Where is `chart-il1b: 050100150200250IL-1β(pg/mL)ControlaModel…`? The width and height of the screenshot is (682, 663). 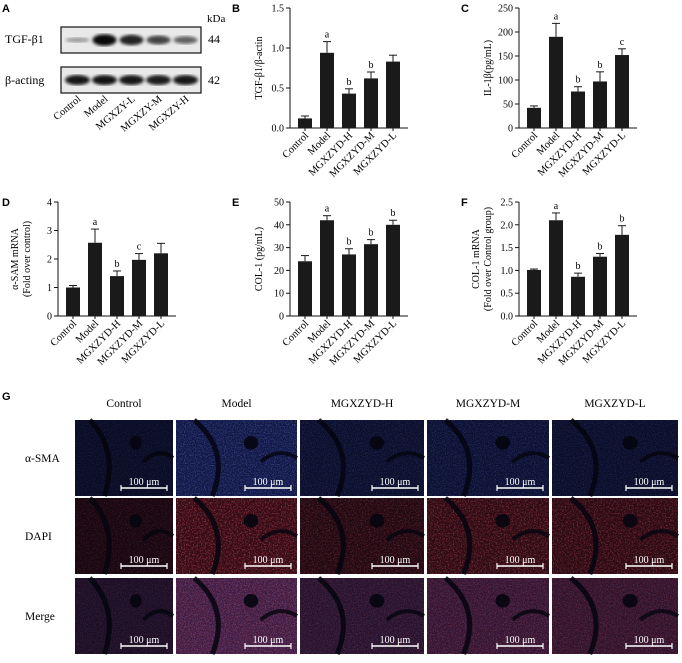
chart-il1b: 050100150200250IL-1β(pg/mL)ControlaModel… is located at coordinates (560, 92).